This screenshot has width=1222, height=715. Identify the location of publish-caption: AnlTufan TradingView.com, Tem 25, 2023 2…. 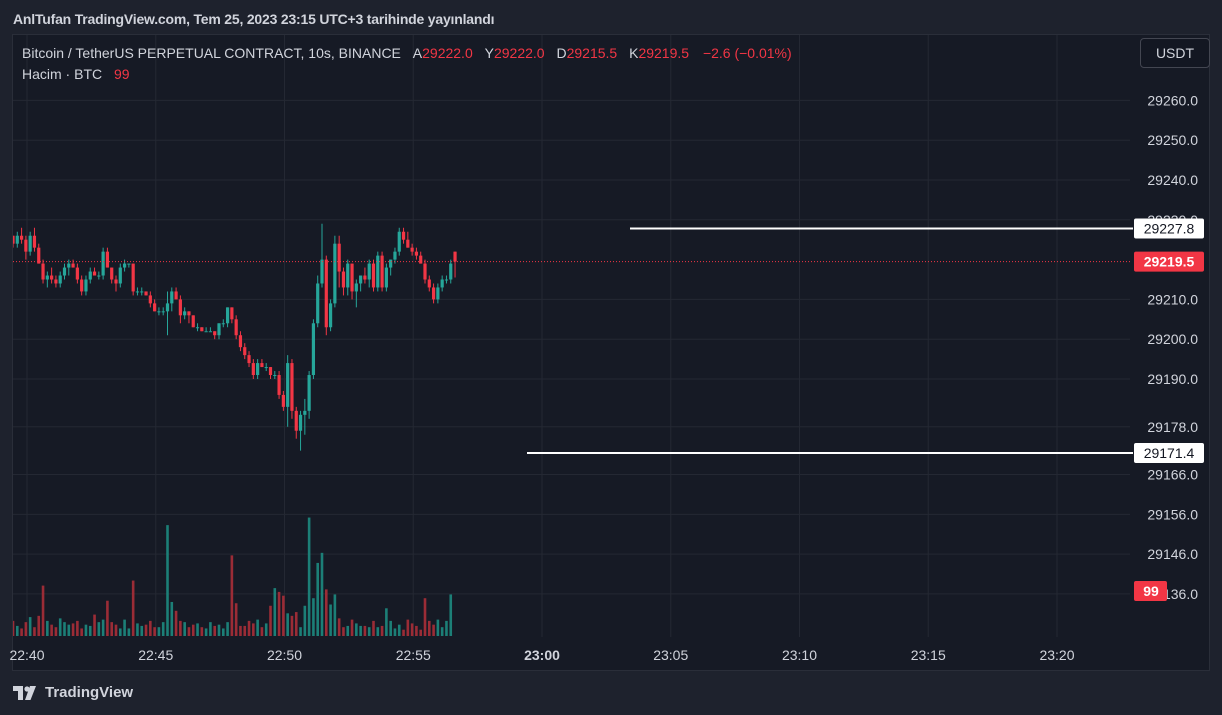
(254, 19).